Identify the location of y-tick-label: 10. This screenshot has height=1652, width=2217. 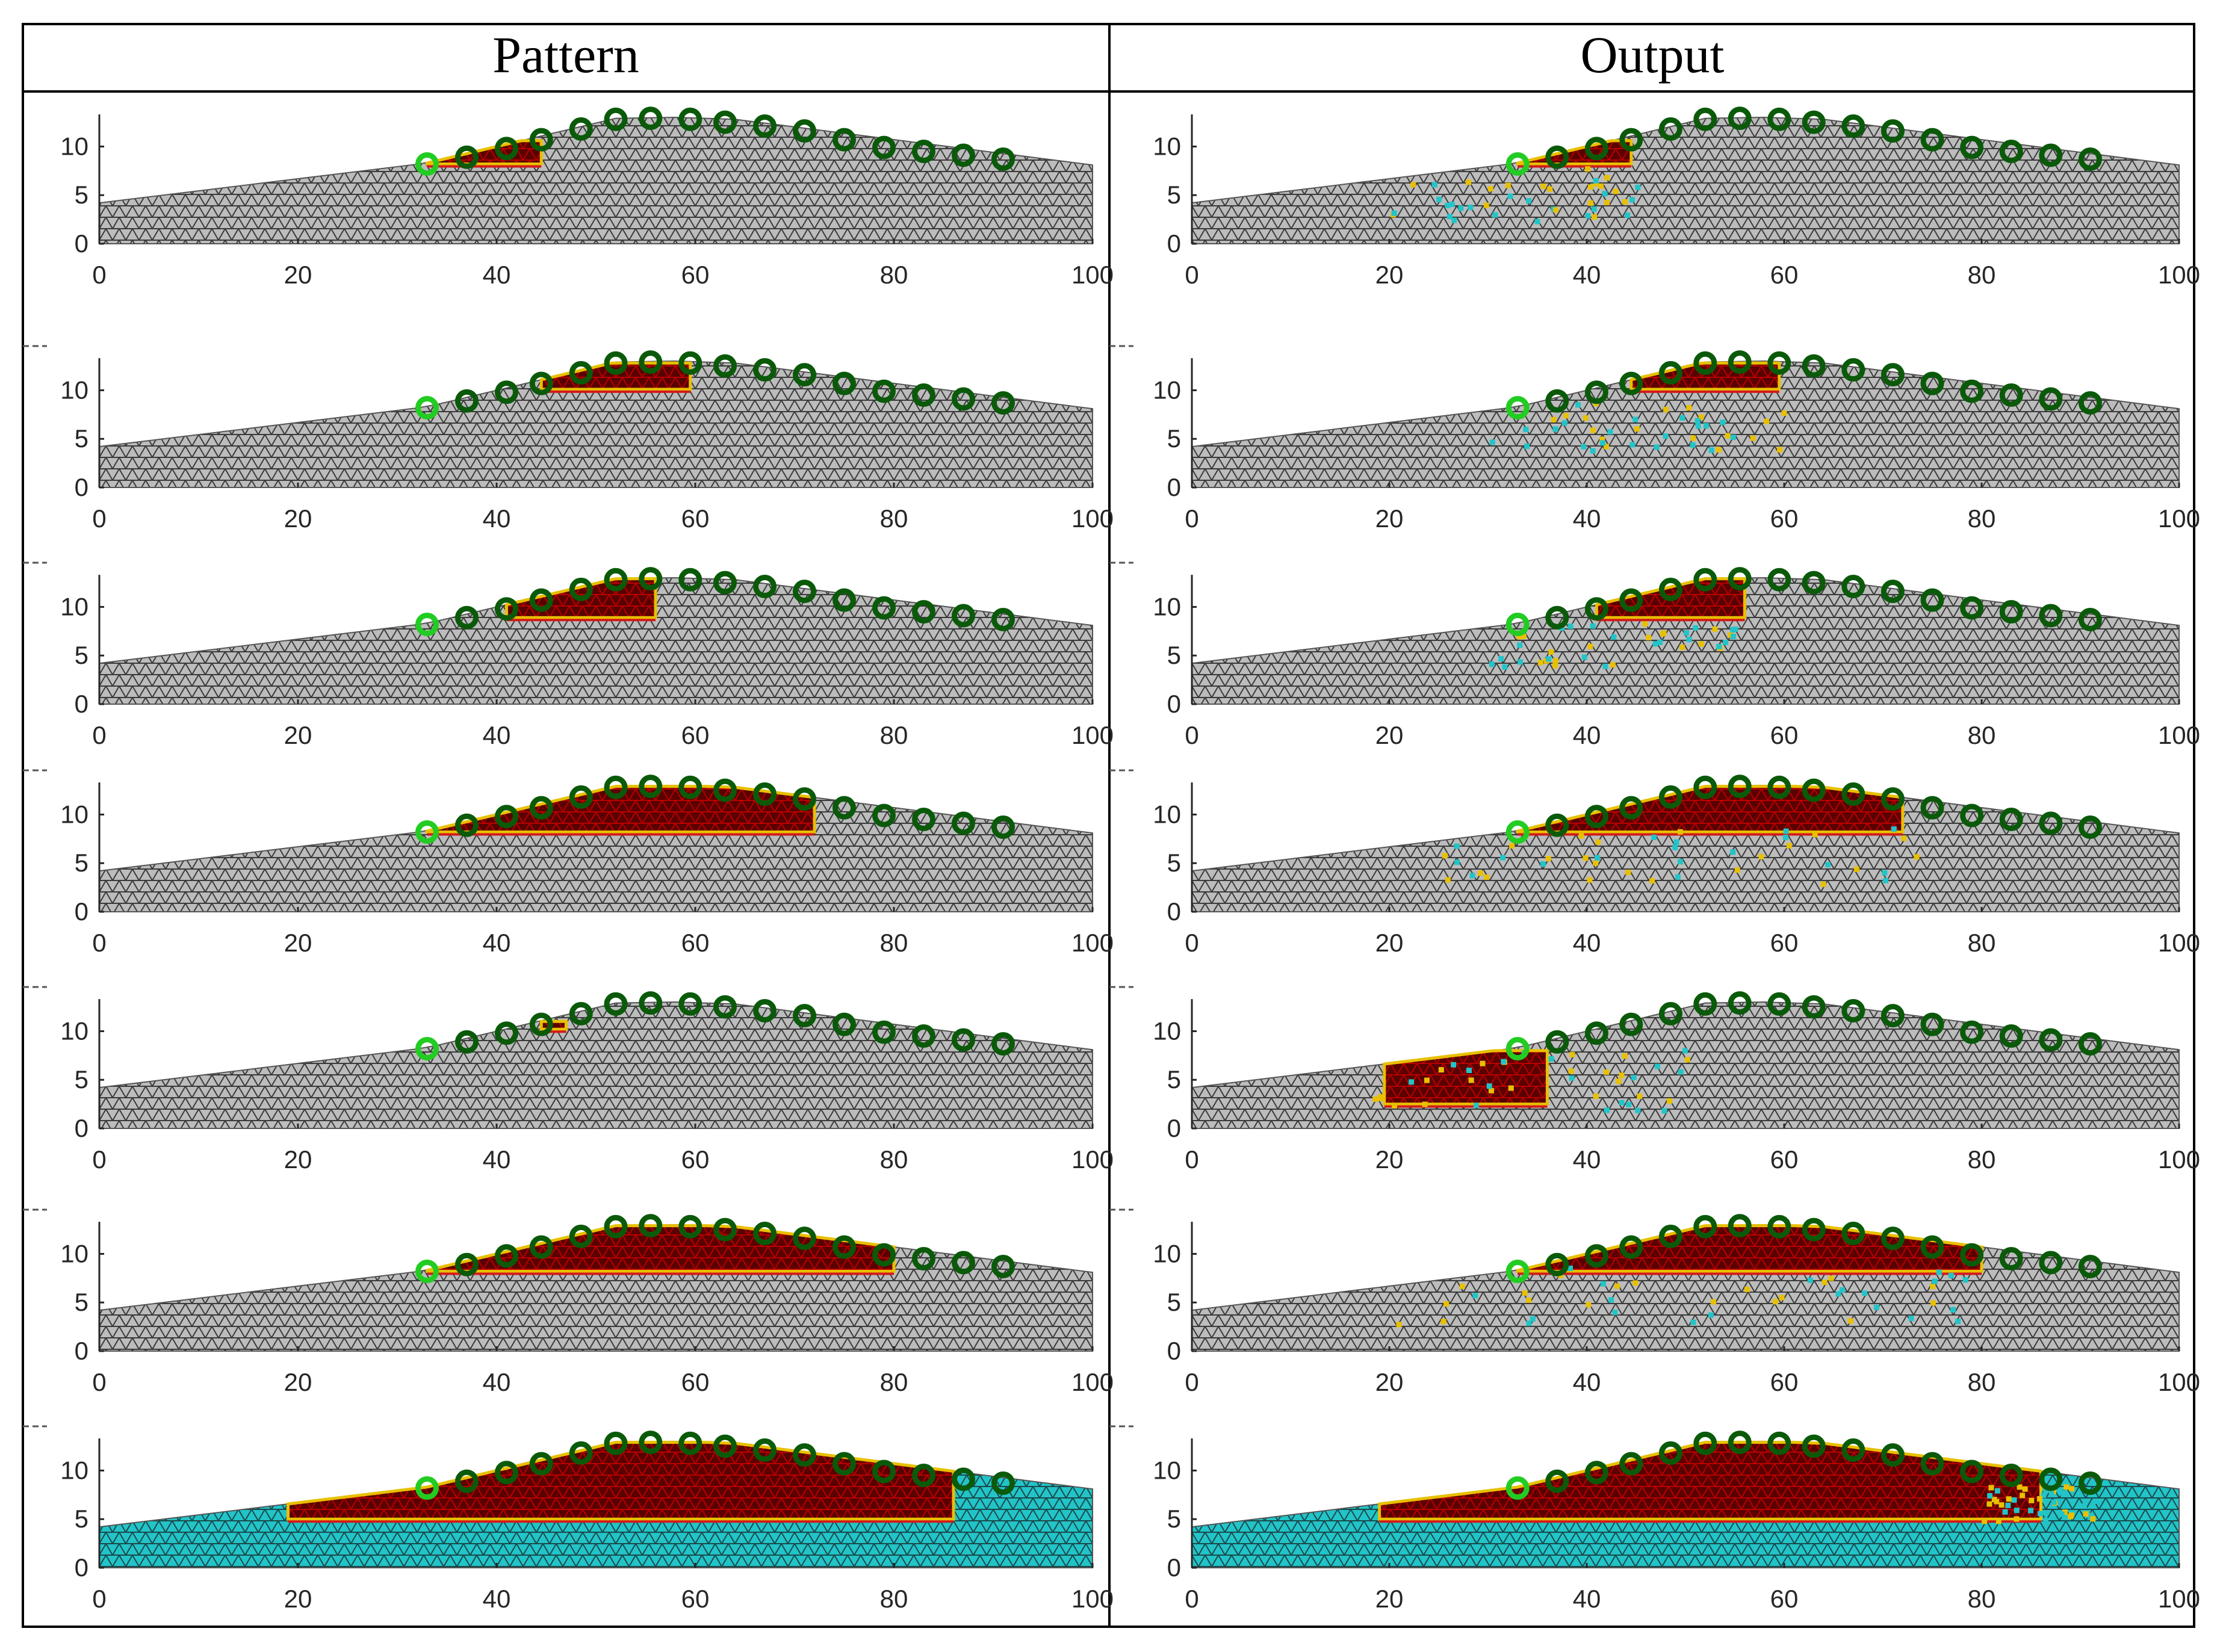
(1167, 1253).